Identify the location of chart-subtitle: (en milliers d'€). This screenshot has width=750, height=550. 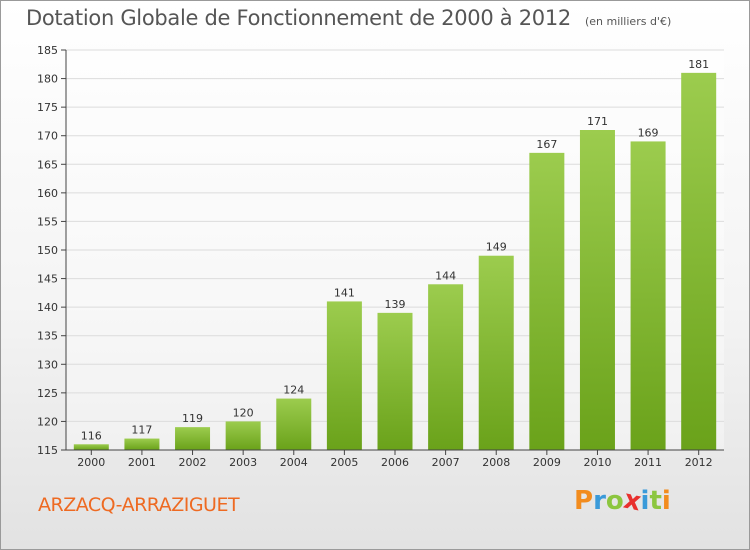
(628, 21).